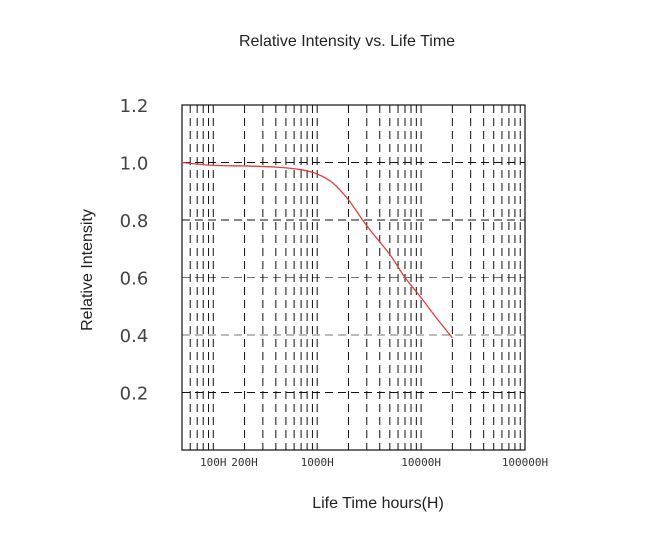 This screenshot has height=537, width=672. Describe the element at coordinates (421, 462) in the screenshot. I see `x-tick-label: 10000H` at that location.